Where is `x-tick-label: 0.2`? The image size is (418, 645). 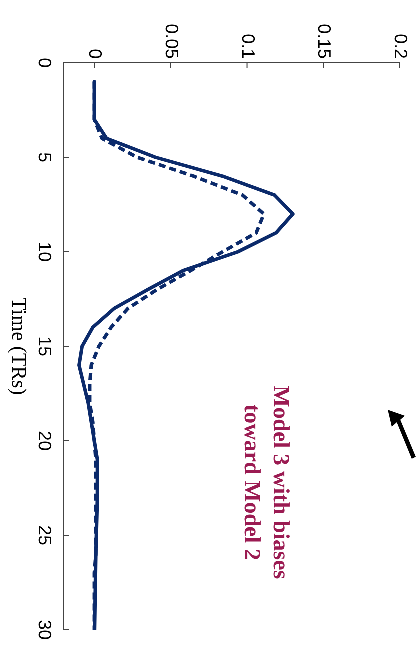
x-tick-label: 0.2 is located at coordinates (401, 46).